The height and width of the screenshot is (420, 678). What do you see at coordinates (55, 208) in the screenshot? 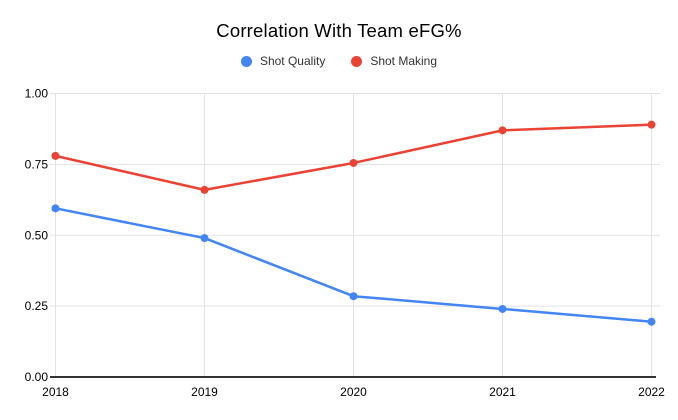
I see `data-point-shot-quality-2018` at bounding box center [55, 208].